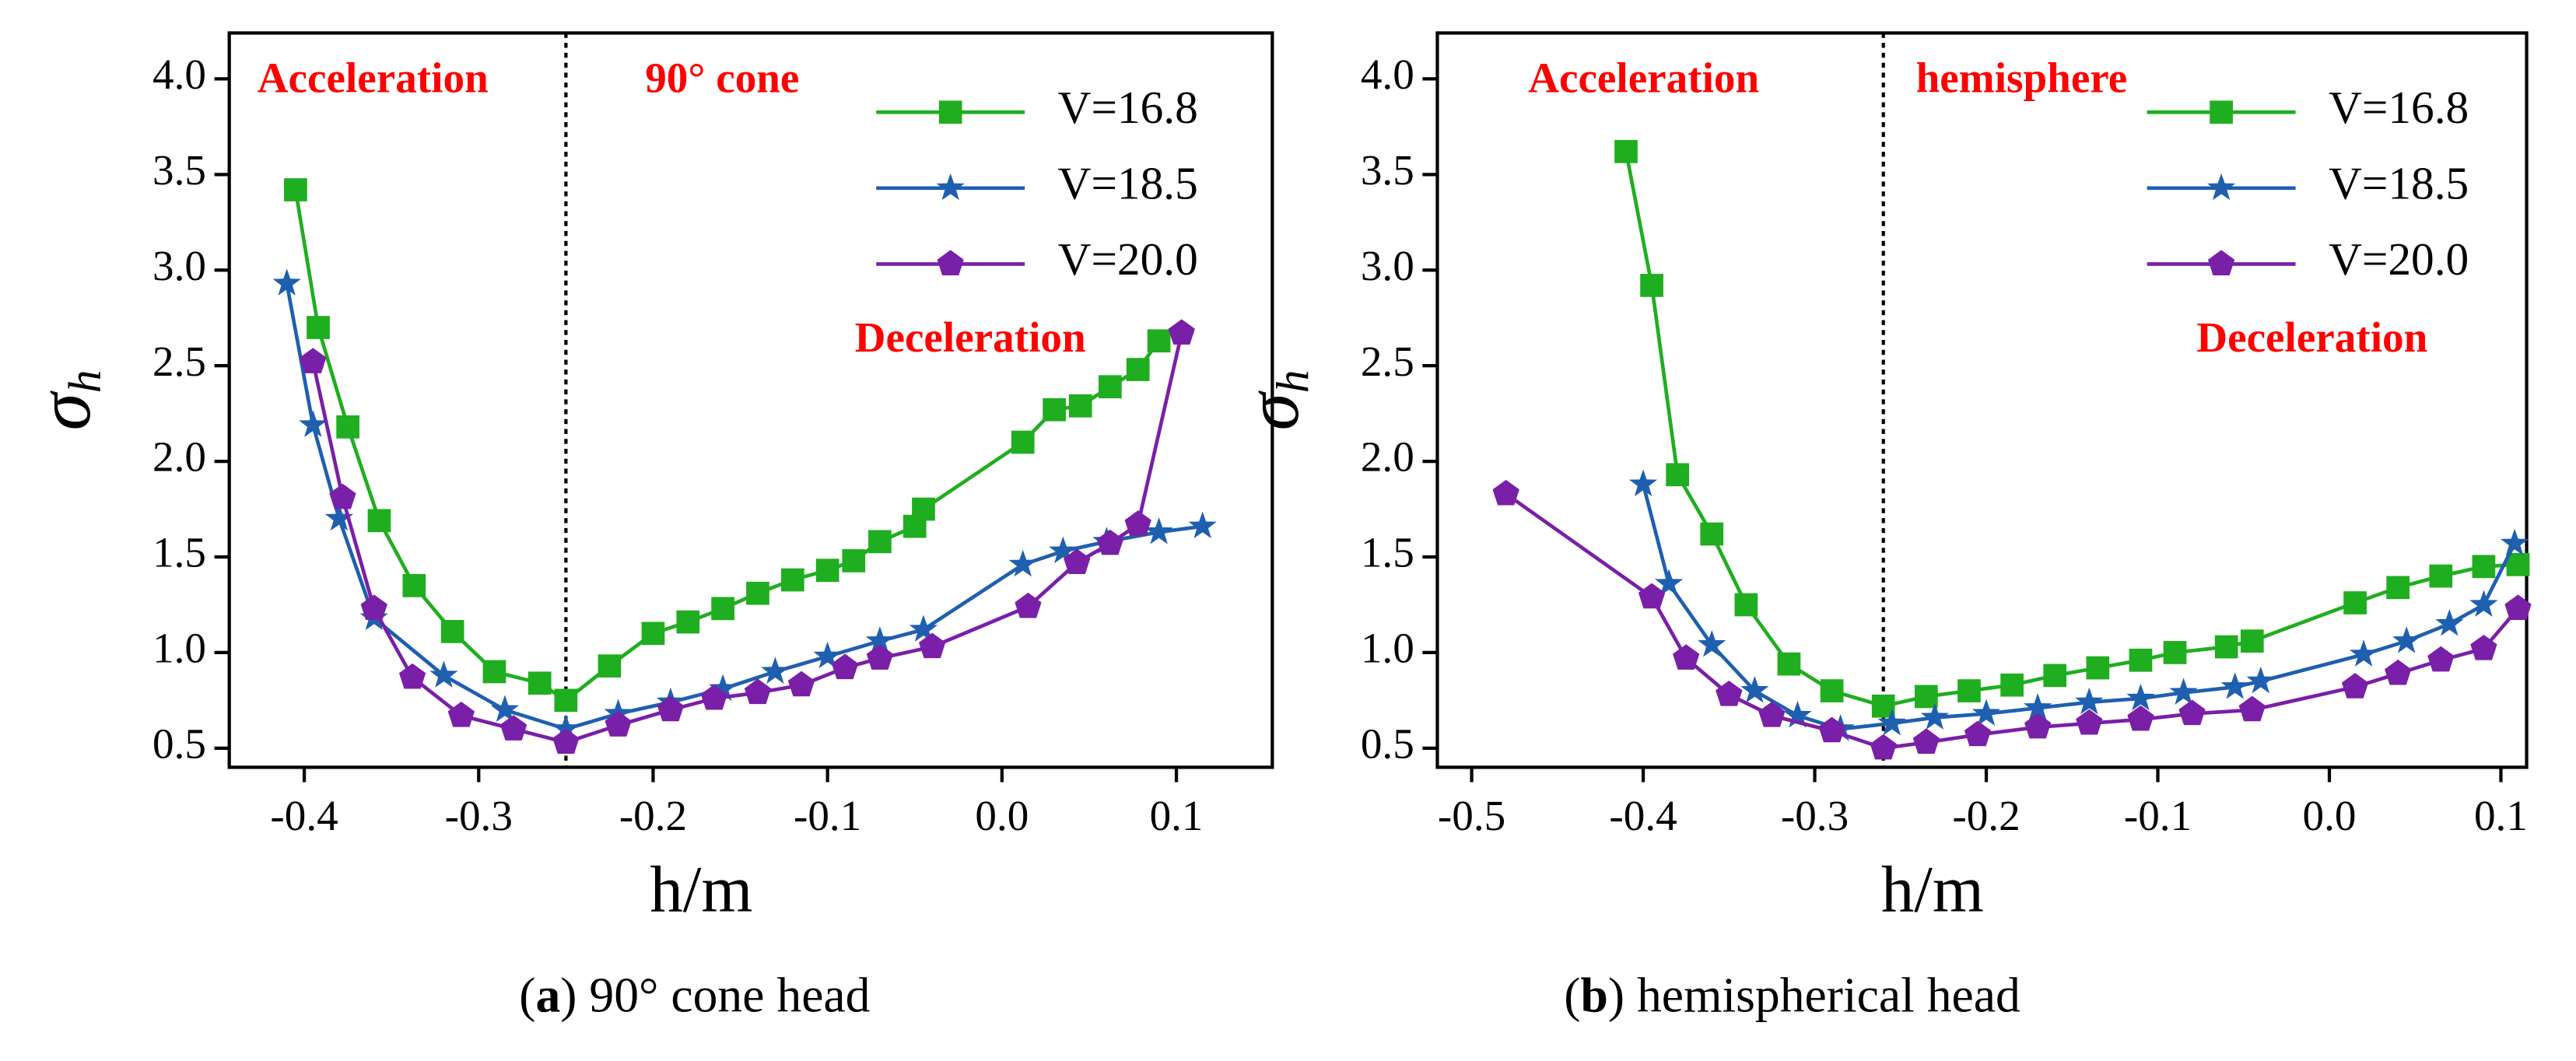 The height and width of the screenshot is (1061, 2576). I want to click on x-tick-label: -0.3, so click(1815, 815).